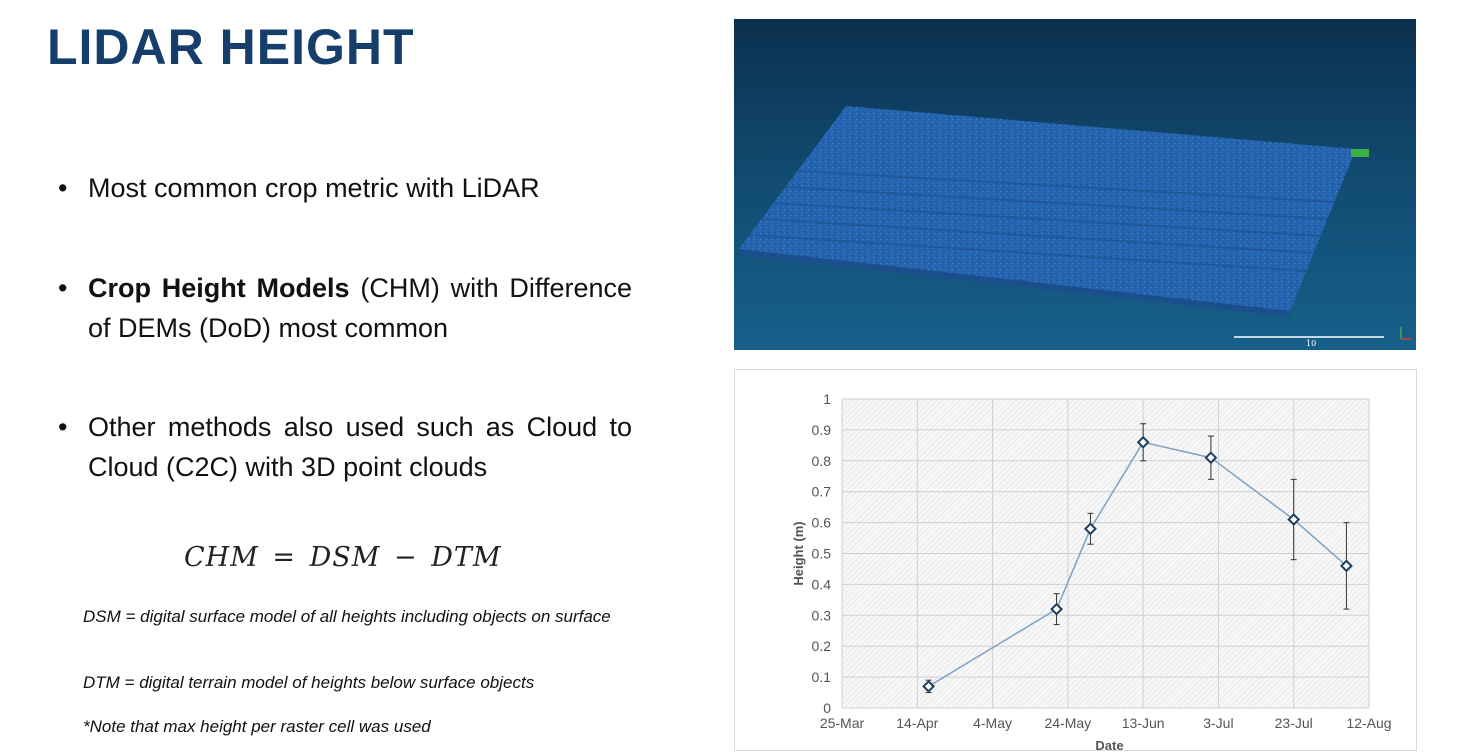 The height and width of the screenshot is (752, 1484). Describe the element at coordinates (842, 723) in the screenshot. I see `x-tick-label: 25-Mar` at that location.